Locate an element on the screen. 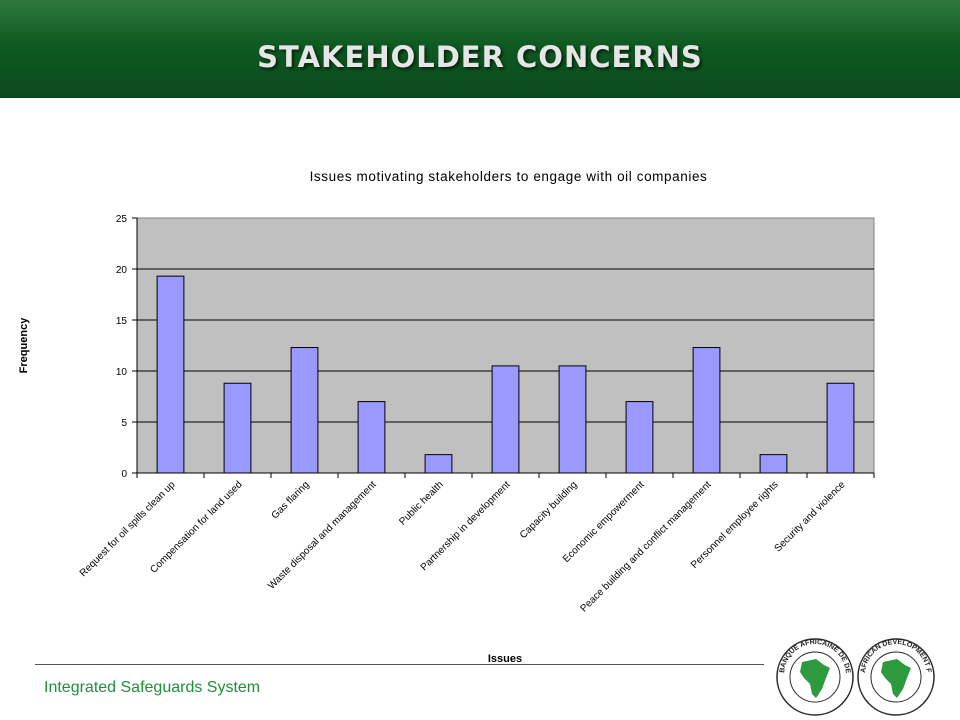  y-tick-label: 25 is located at coordinates (122, 219).